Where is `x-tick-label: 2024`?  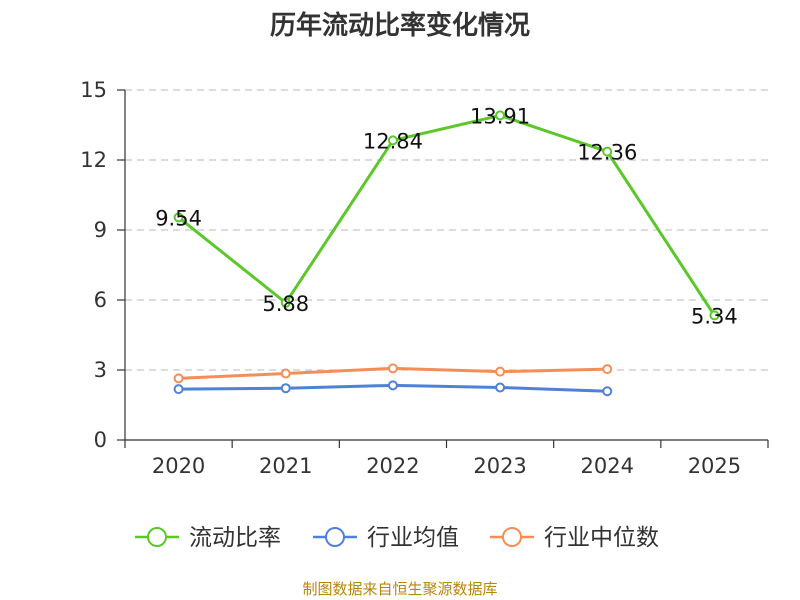
x-tick-label: 2024 is located at coordinates (607, 466).